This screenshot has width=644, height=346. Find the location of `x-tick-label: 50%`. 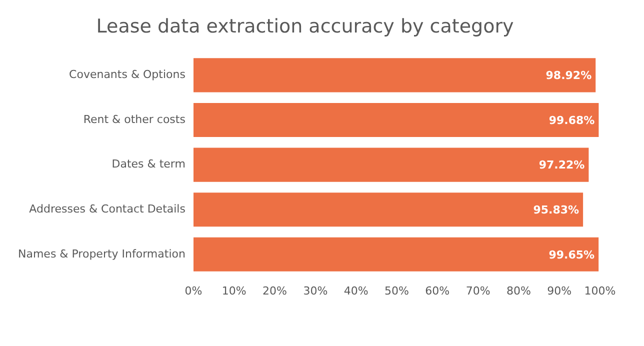

x-tick-label: 50% is located at coordinates (396, 291).